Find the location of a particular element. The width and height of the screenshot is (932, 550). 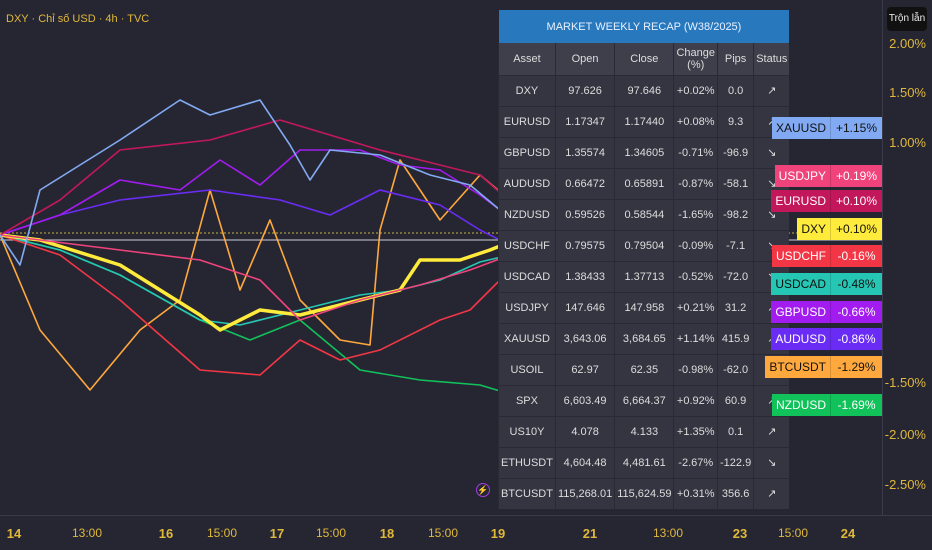

series-name: DXY is located at coordinates (813, 229).